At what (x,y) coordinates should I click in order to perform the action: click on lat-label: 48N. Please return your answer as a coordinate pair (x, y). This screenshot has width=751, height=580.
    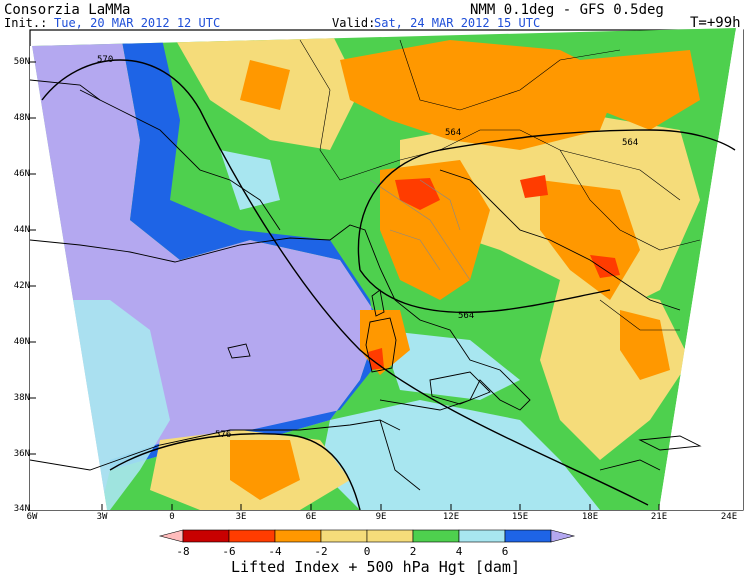
    Looking at the image, I should click on (21, 118).